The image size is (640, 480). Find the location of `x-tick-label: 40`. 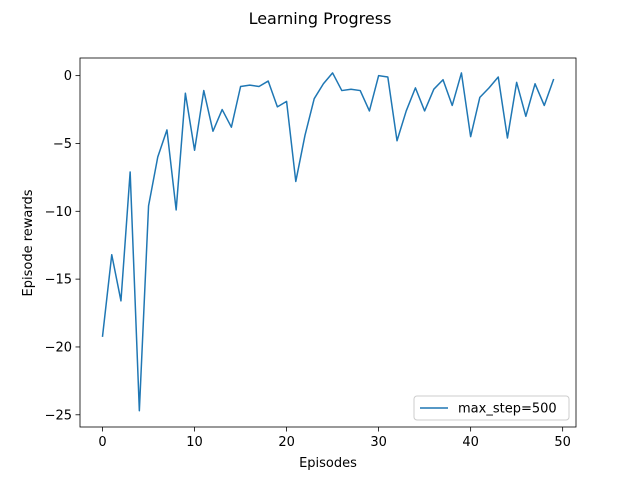

x-tick-label: 40 is located at coordinates (470, 442).